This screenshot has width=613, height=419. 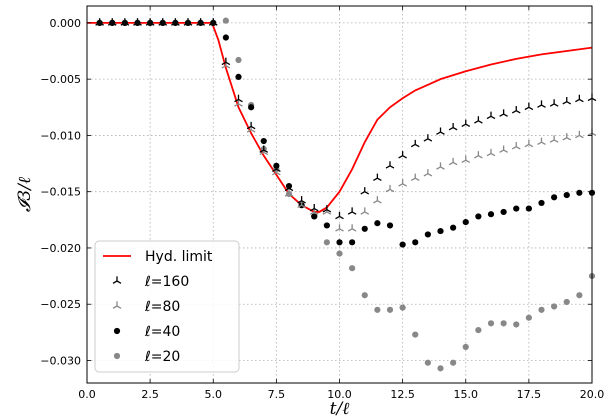 I want to click on legend-box, so click(x=167, y=306).